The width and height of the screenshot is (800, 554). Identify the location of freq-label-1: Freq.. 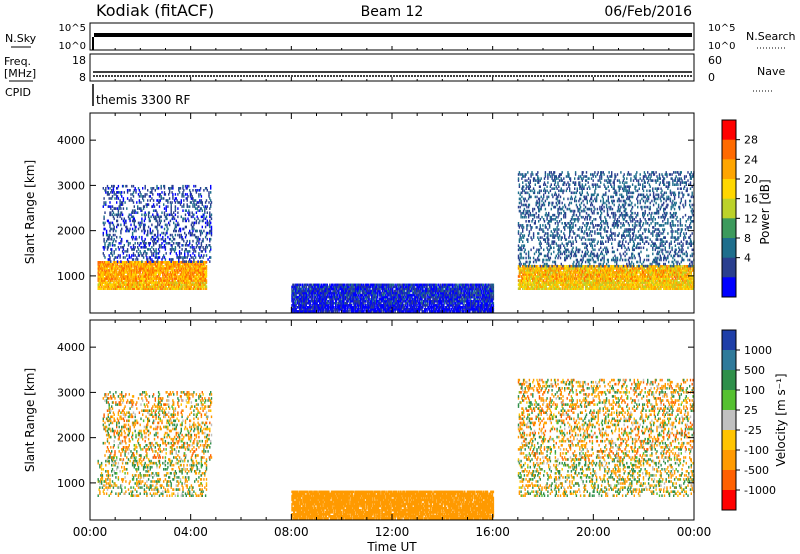
(17, 61).